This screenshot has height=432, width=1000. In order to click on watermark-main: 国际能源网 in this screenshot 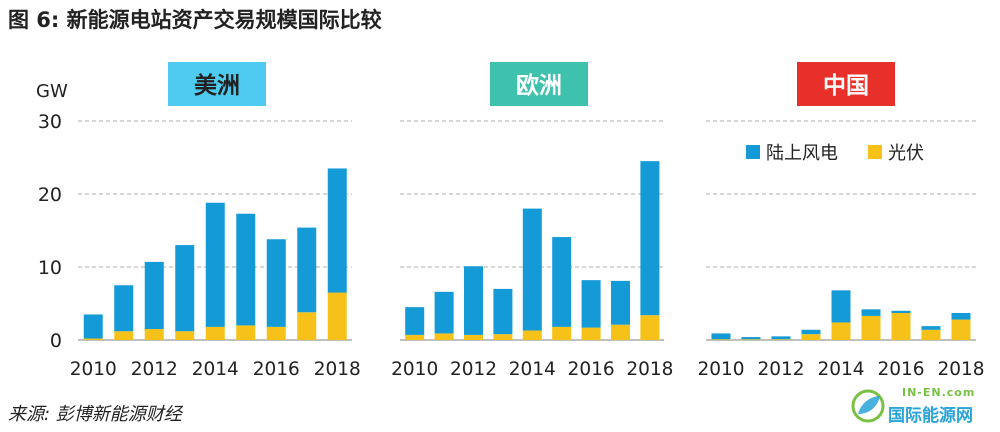, I will do `click(930, 416)`.